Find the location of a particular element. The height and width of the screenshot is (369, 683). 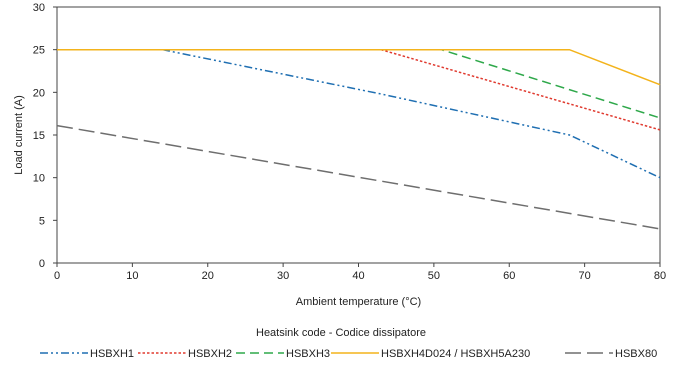

y-tick-label: 10 is located at coordinates (39, 179).